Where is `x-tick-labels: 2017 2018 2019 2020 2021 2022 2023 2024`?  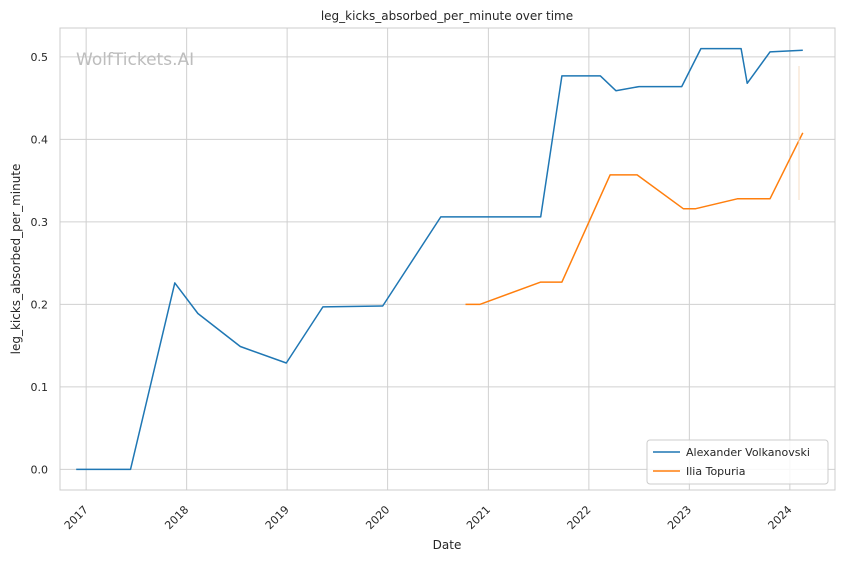 x-tick-labels: 2017 2018 2019 2020 2021 2022 2023 2024 is located at coordinates (428, 517).